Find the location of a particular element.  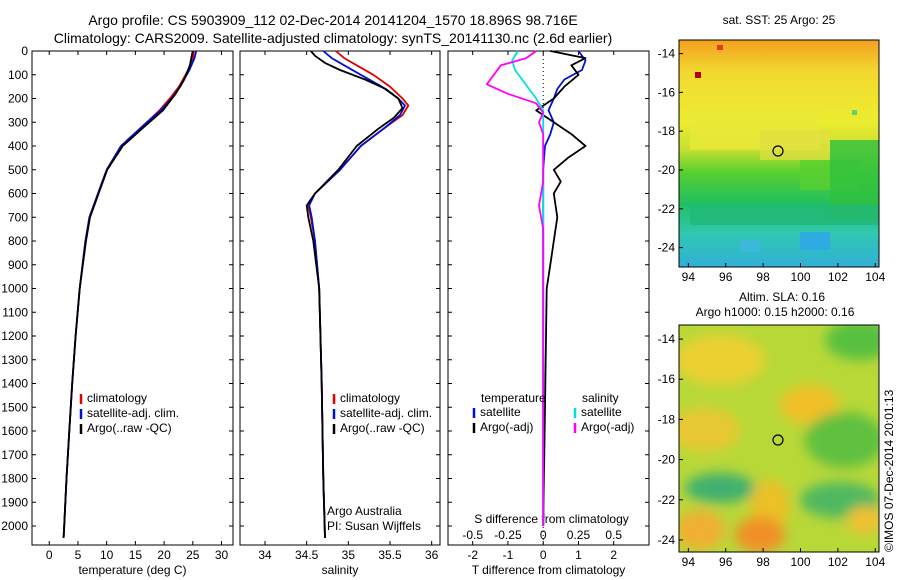

depth-tick-label: 1700 is located at coordinates (14, 455).